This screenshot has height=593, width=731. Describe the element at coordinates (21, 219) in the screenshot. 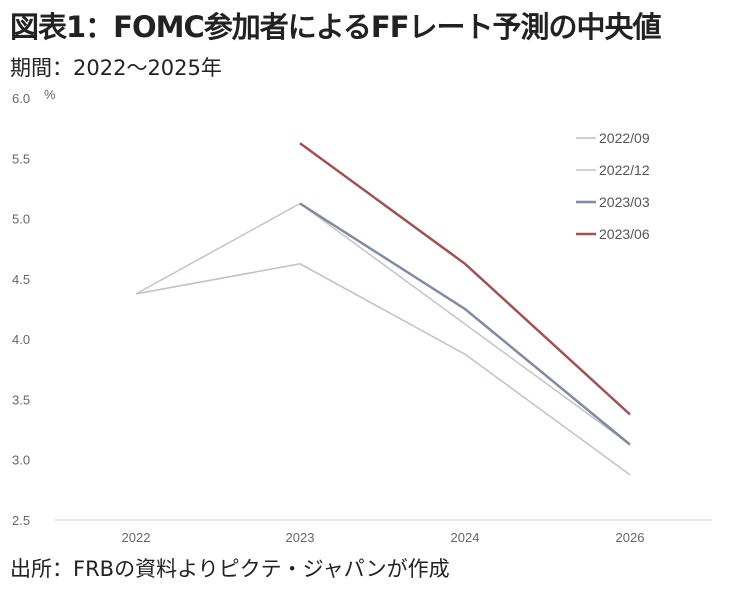

I see `y-tick-label: 5.0` at that location.